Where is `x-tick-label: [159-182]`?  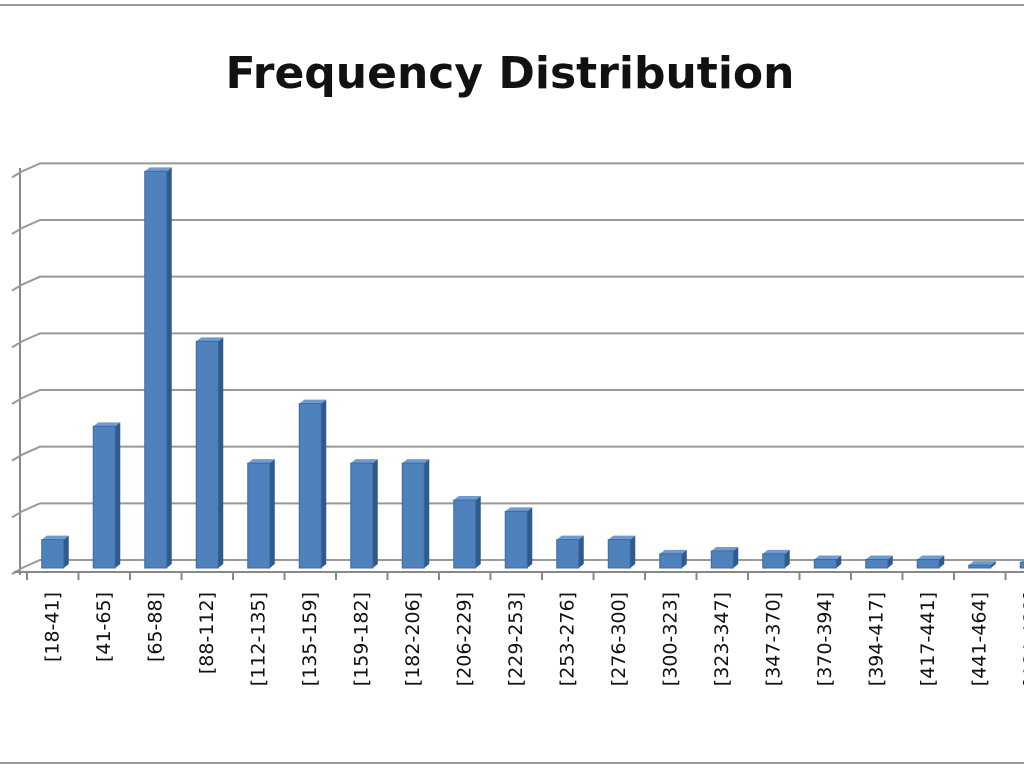
x-tick-label: [159-182] is located at coordinates (361, 639).